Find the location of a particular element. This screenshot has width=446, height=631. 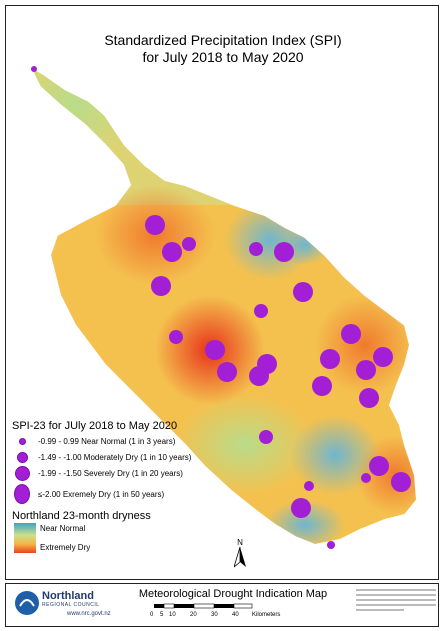

scale-tick-label: 10 is located at coordinates (172, 615).